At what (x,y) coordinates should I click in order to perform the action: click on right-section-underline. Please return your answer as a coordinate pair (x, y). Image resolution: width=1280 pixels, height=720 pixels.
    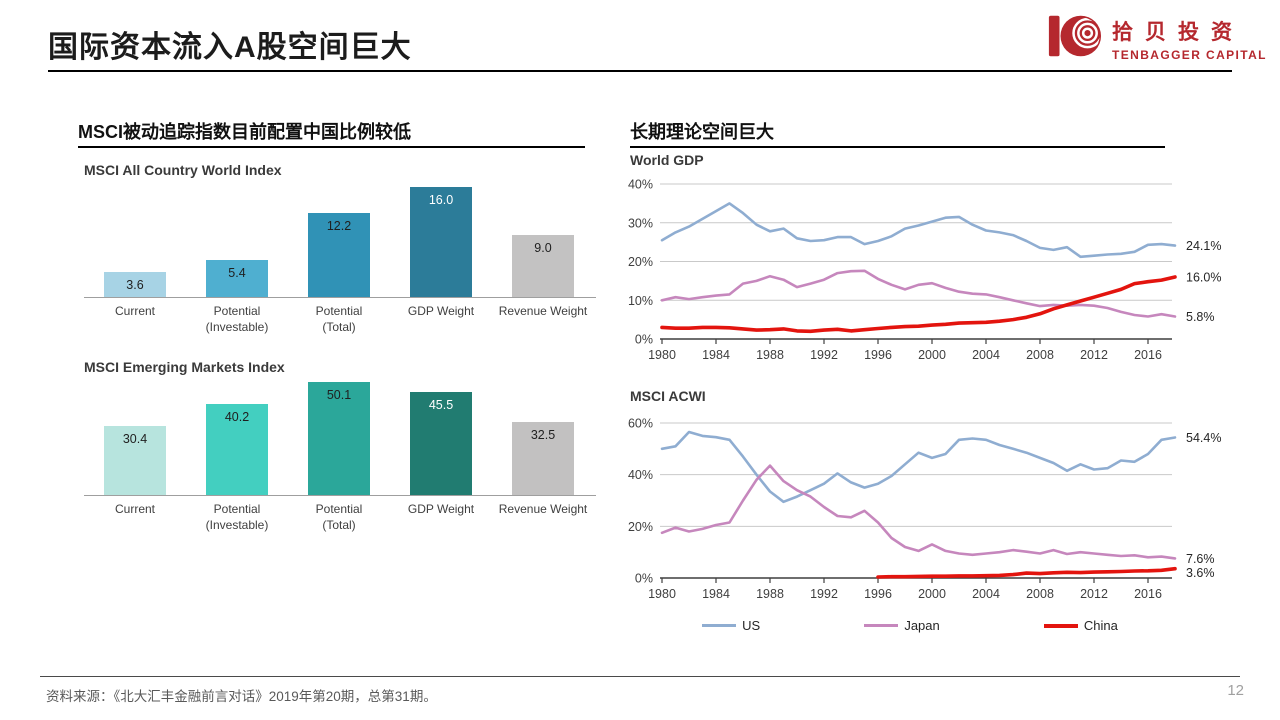
    Looking at the image, I should click on (897, 147).